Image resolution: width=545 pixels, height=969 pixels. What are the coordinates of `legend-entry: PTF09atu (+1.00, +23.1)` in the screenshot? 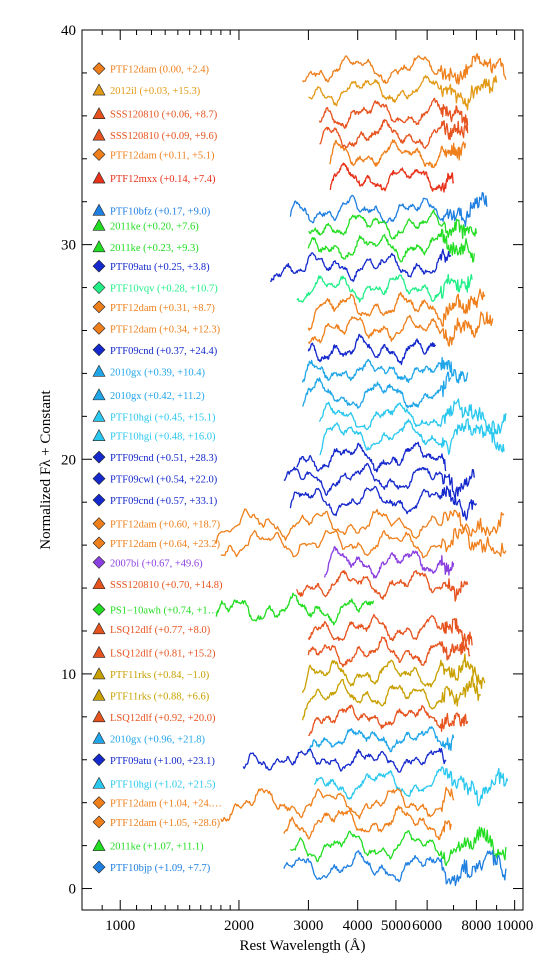 It's located at (153, 760).